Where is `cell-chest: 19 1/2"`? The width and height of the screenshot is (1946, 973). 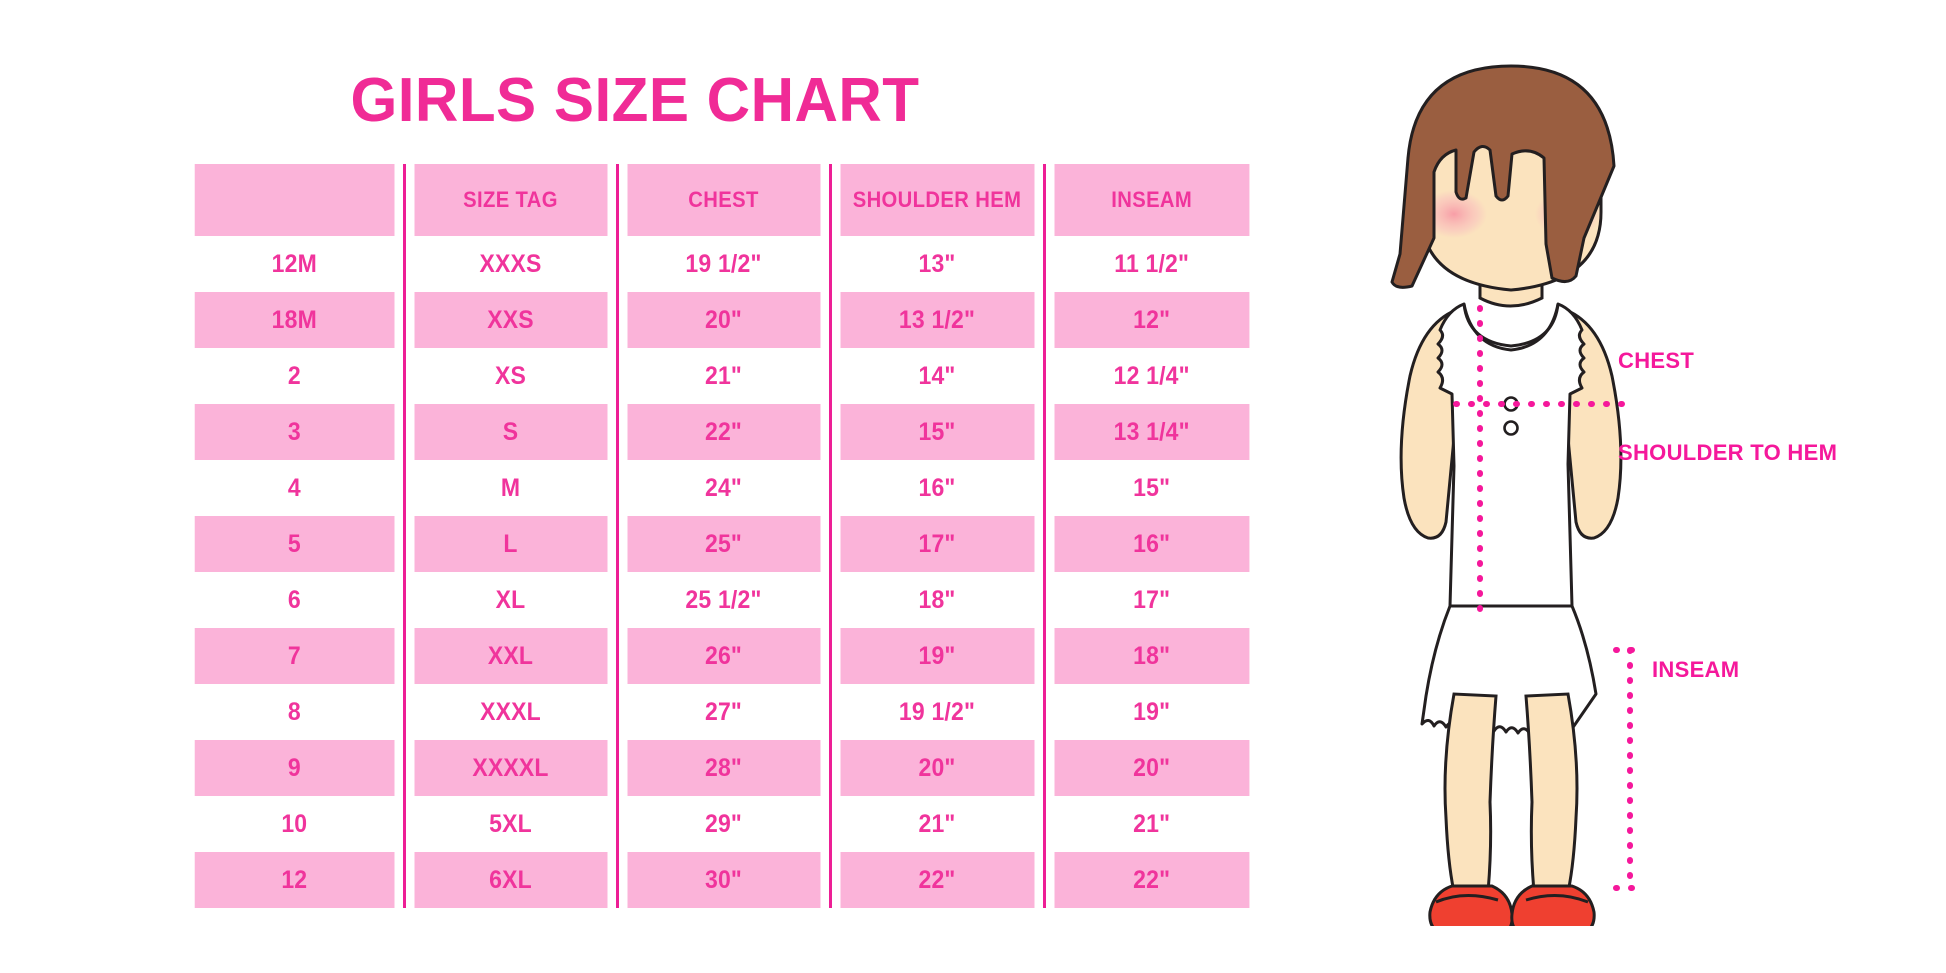 cell-chest: 19 1/2" is located at coordinates (723, 264).